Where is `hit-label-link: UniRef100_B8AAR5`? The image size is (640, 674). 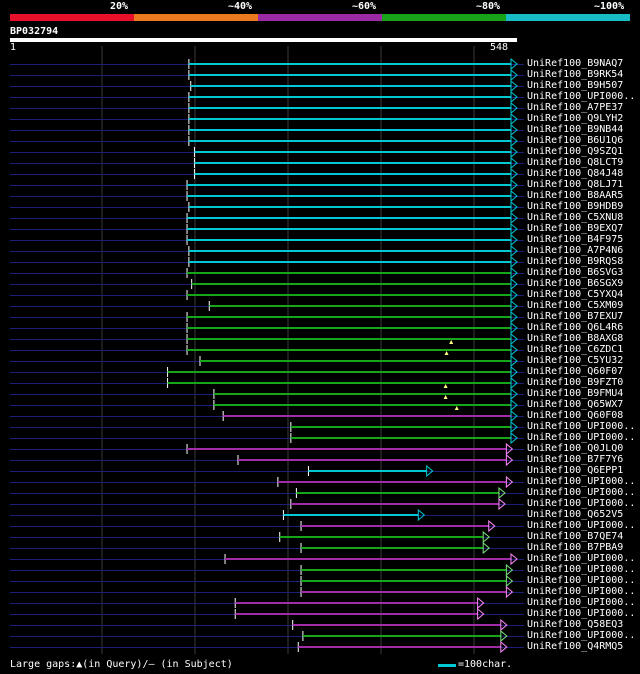
hit-label-link: UniRef100_B8AAR5 is located at coordinates (575, 195).